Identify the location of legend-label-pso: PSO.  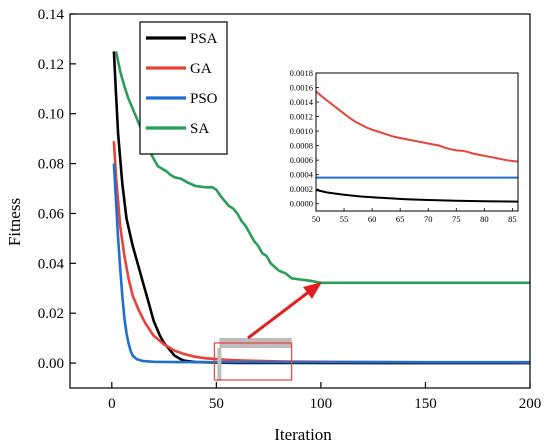
(204, 99).